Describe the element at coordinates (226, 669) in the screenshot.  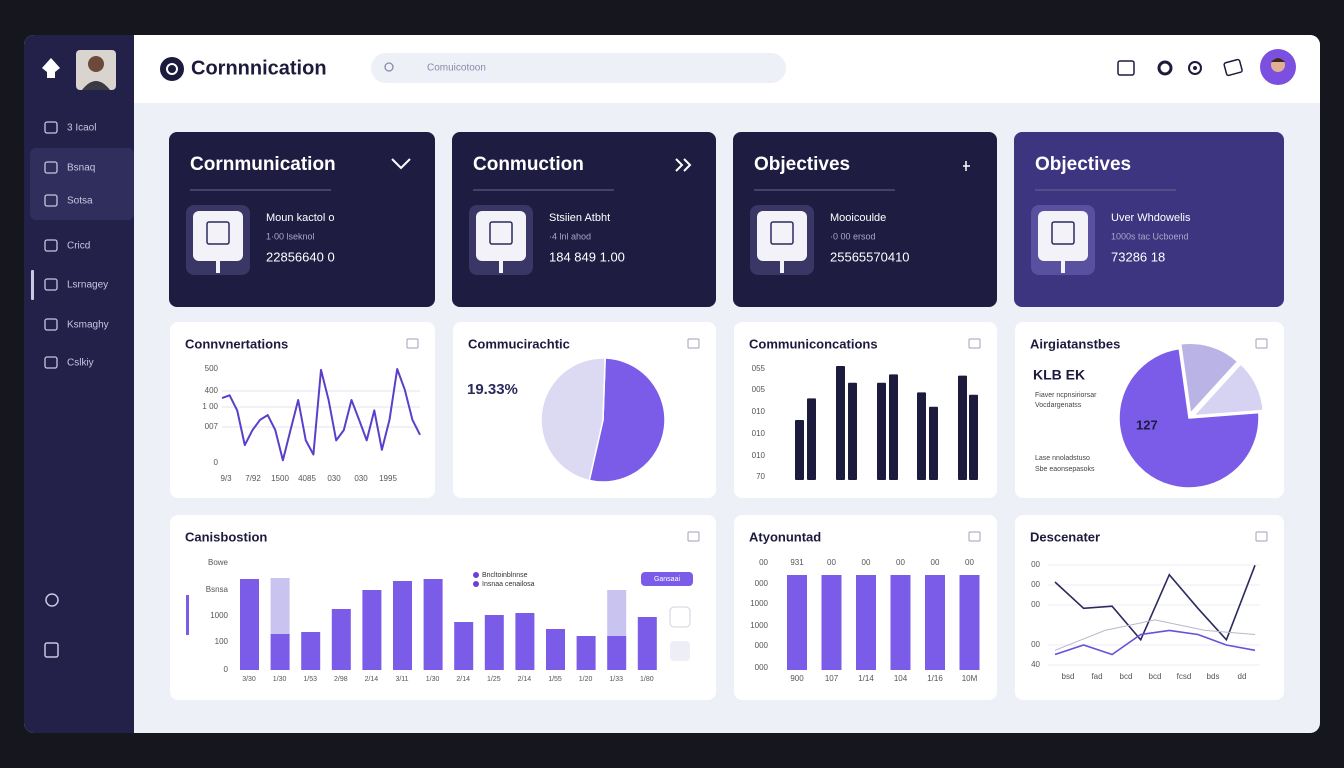
I see `y-tick-label: 0` at that location.